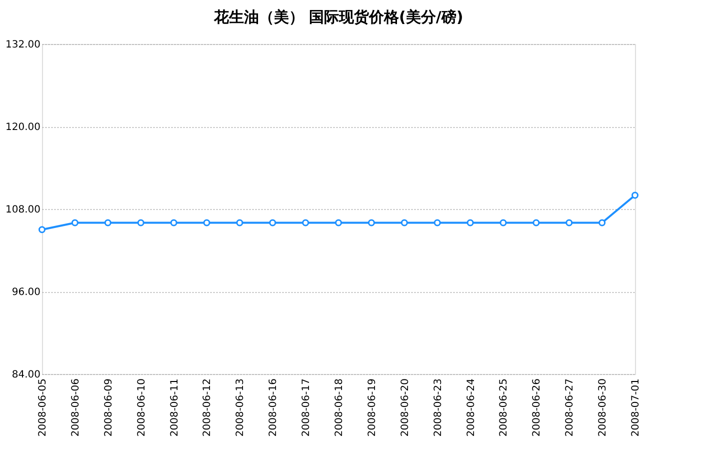 This screenshot has height=456, width=701. What do you see at coordinates (537, 407) in the screenshot?
I see `x-tick-label: 2008-06-26` at bounding box center [537, 407].